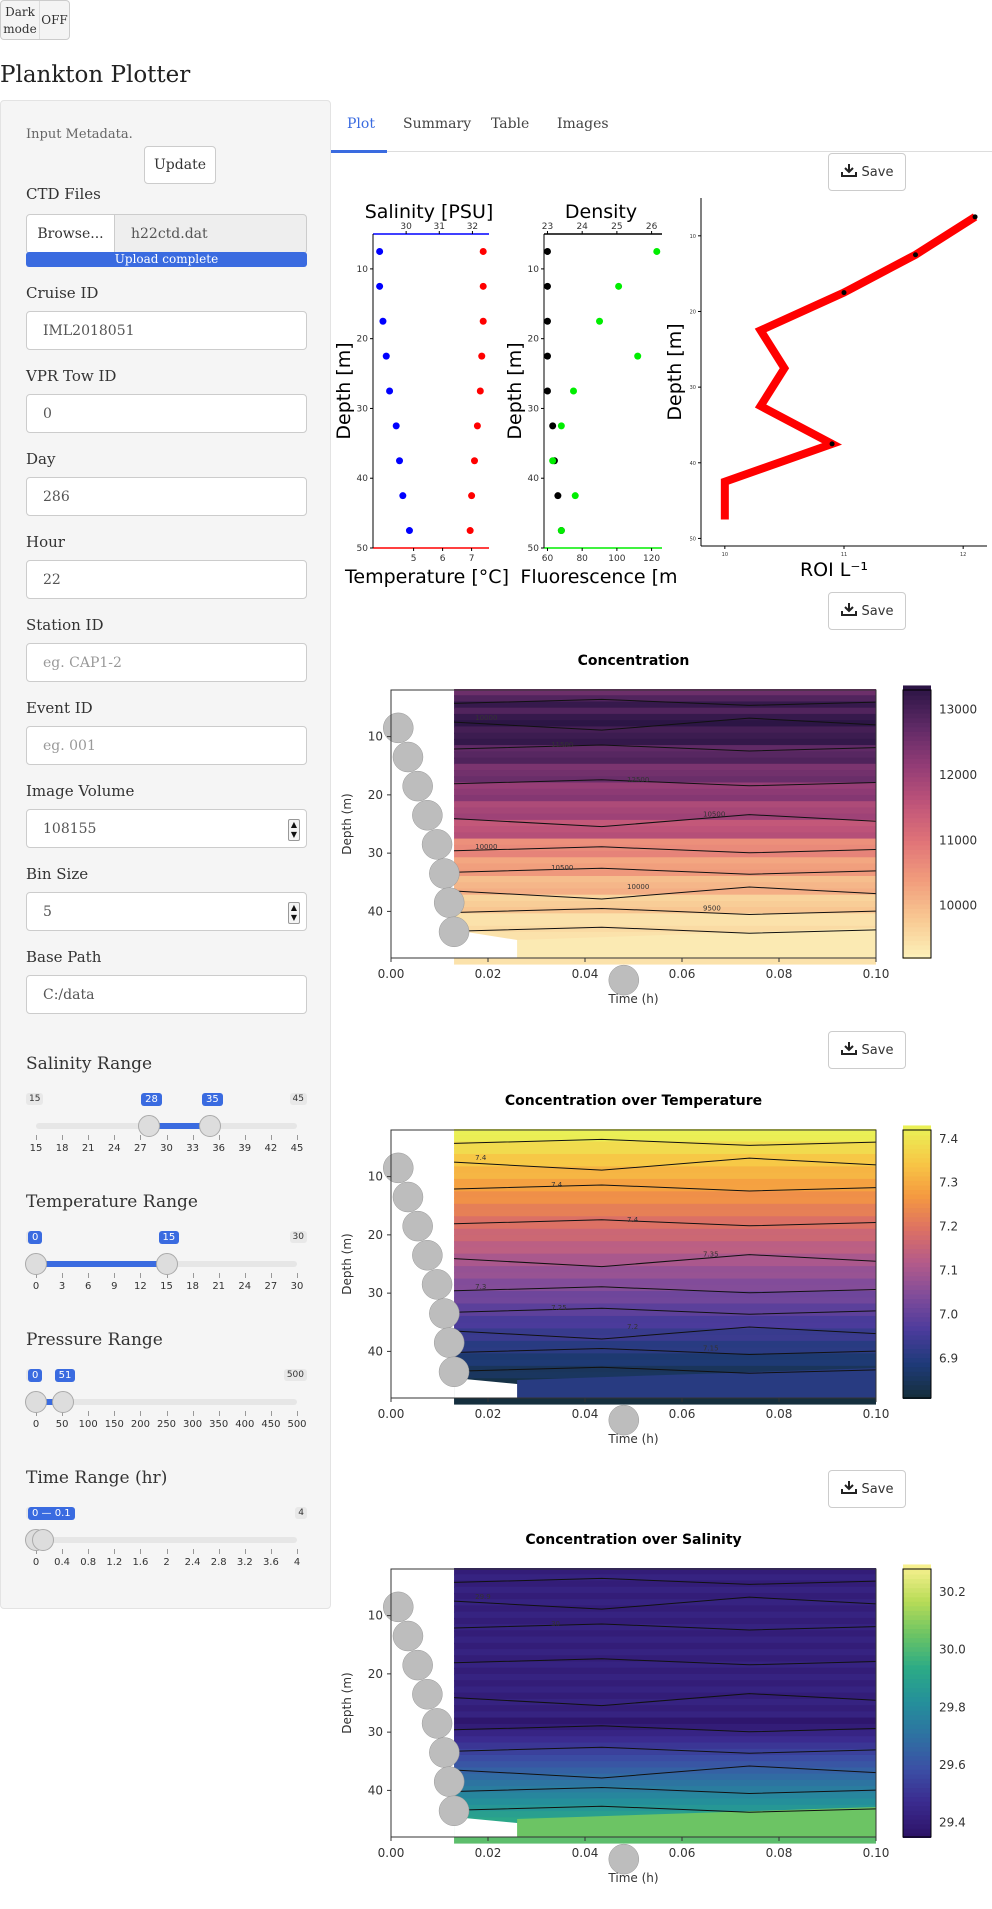 Image resolution: width=992 pixels, height=1909 pixels. What do you see at coordinates (867, 1050) in the screenshot?
I see `save-button-concentration: Save` at bounding box center [867, 1050].